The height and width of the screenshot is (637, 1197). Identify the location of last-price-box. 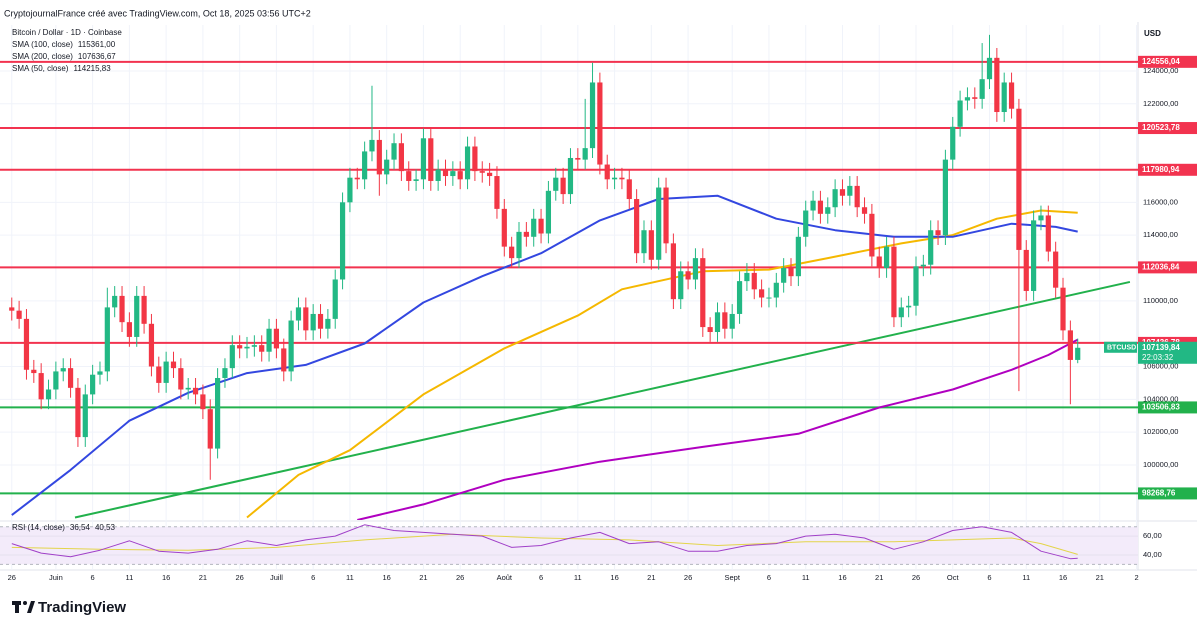
(1167, 352).